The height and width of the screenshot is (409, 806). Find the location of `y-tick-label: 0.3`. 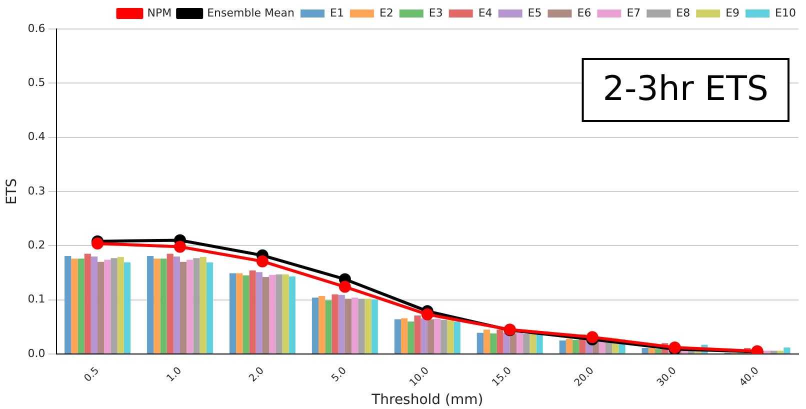

y-tick-label: 0.3 is located at coordinates (37, 191).